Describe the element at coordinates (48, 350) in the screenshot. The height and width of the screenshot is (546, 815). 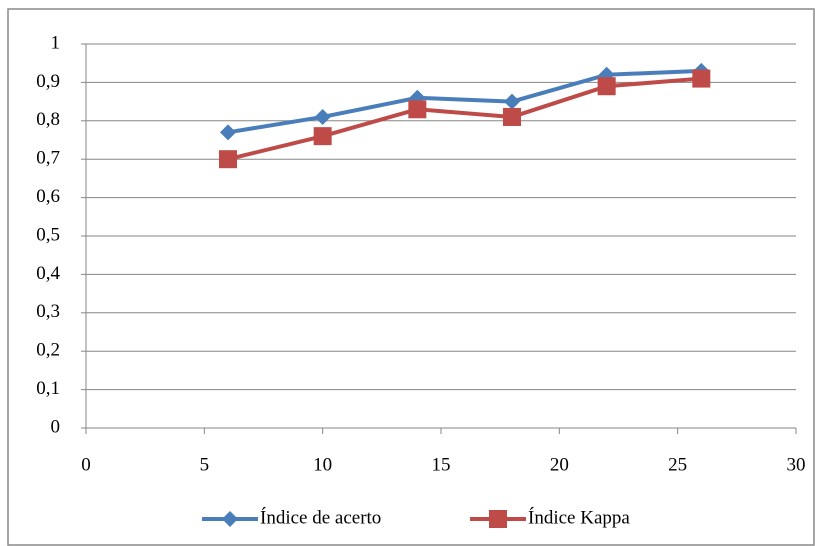
I see `y-tick-label: 0,2` at that location.